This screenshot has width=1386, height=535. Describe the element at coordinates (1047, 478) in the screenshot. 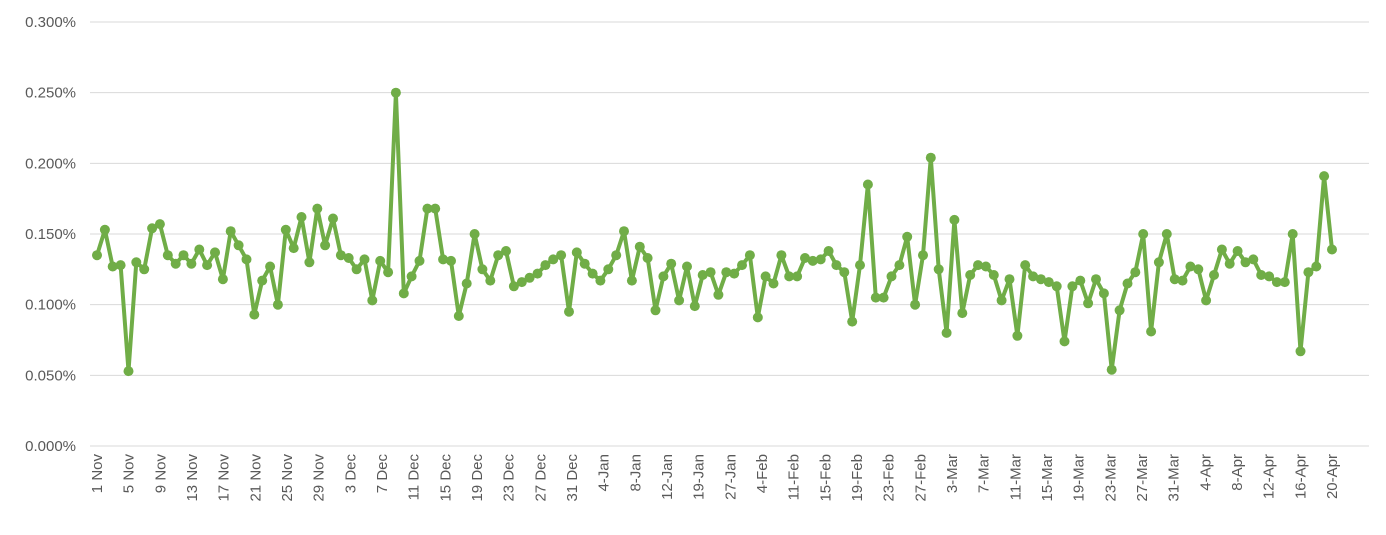

I see `x-tick-label: 15-Mar` at that location.